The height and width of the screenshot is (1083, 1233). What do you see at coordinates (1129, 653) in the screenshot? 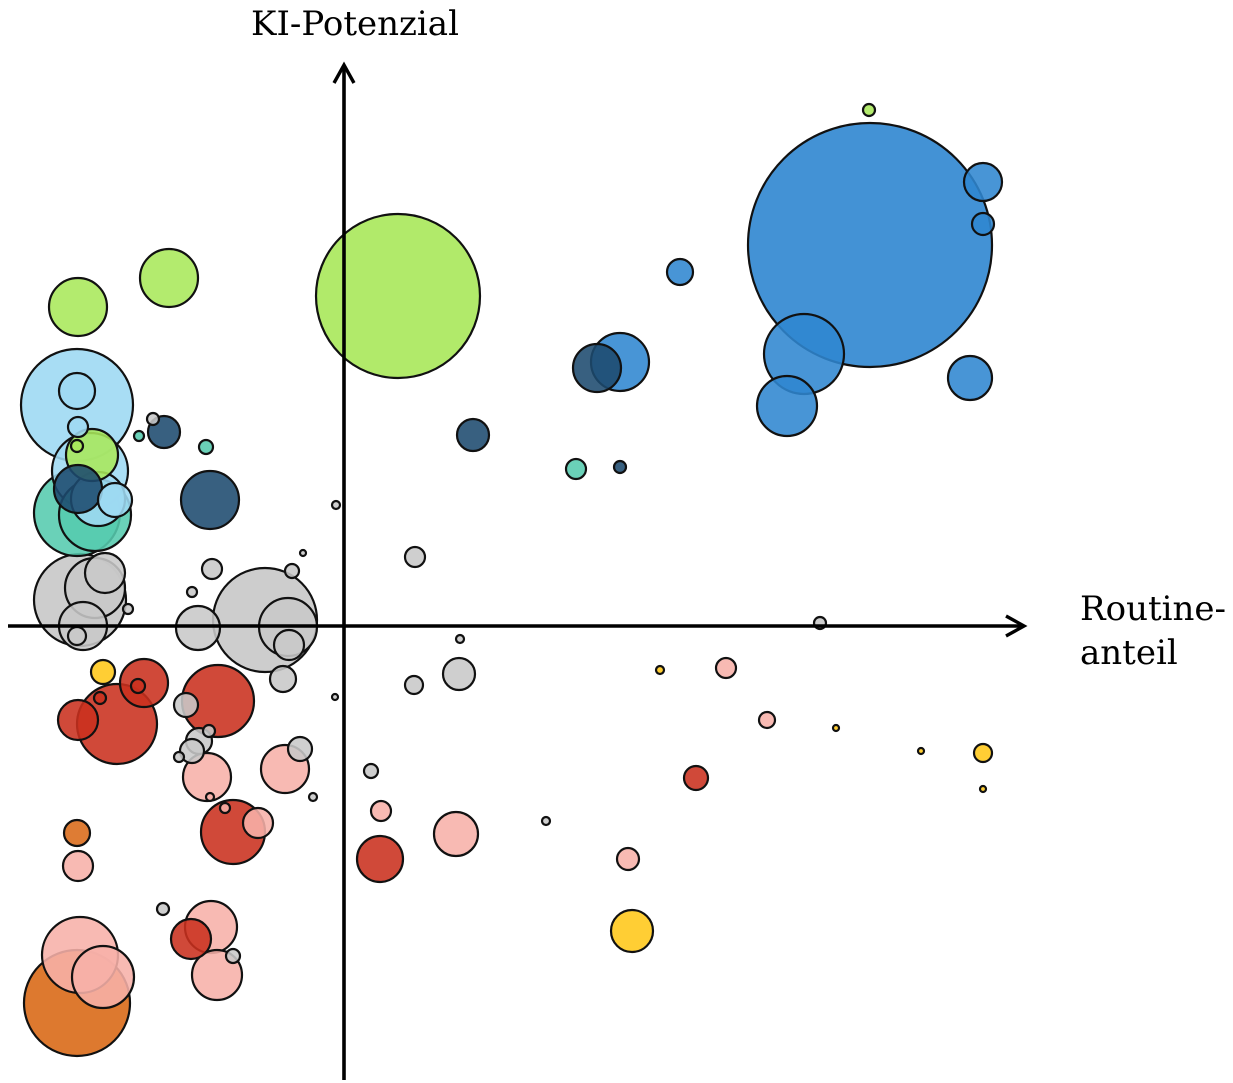
I see `x-axis-label-line-2: anteil` at bounding box center [1129, 653].